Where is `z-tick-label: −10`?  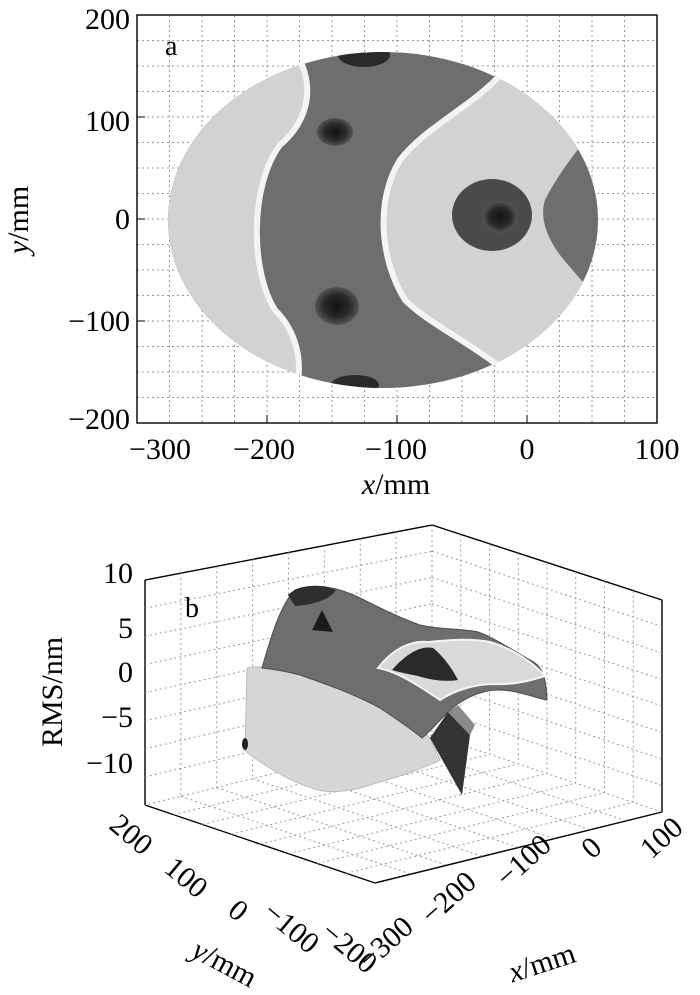 z-tick-label: −10 is located at coordinates (109, 763).